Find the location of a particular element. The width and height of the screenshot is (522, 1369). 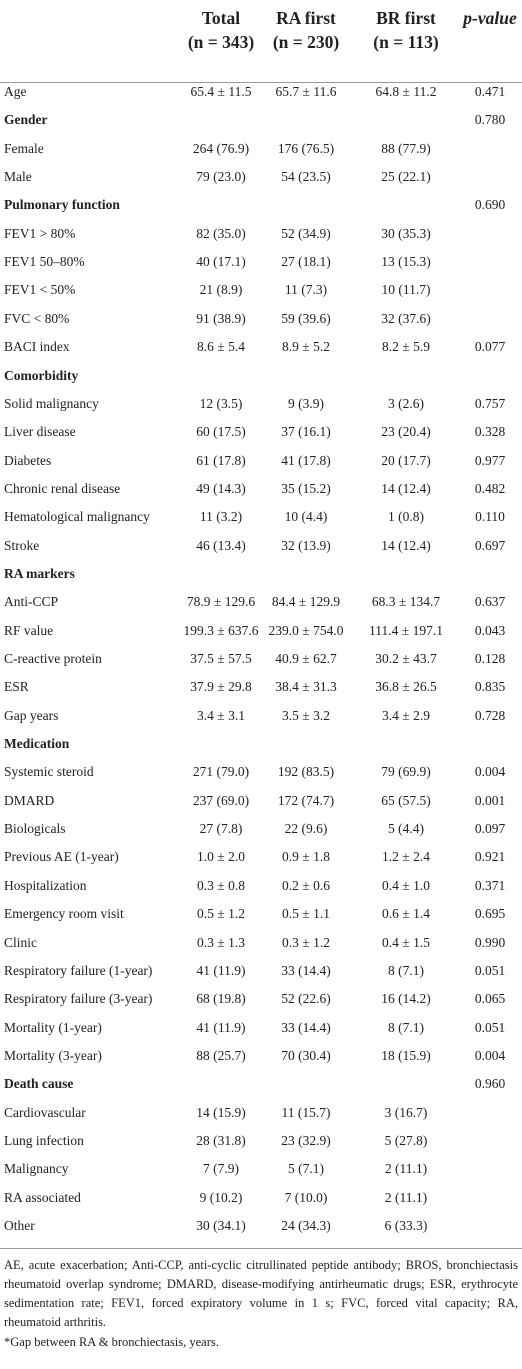

footnote: *Gap between RA & bronchiectasis, years. is located at coordinates (111, 1342).